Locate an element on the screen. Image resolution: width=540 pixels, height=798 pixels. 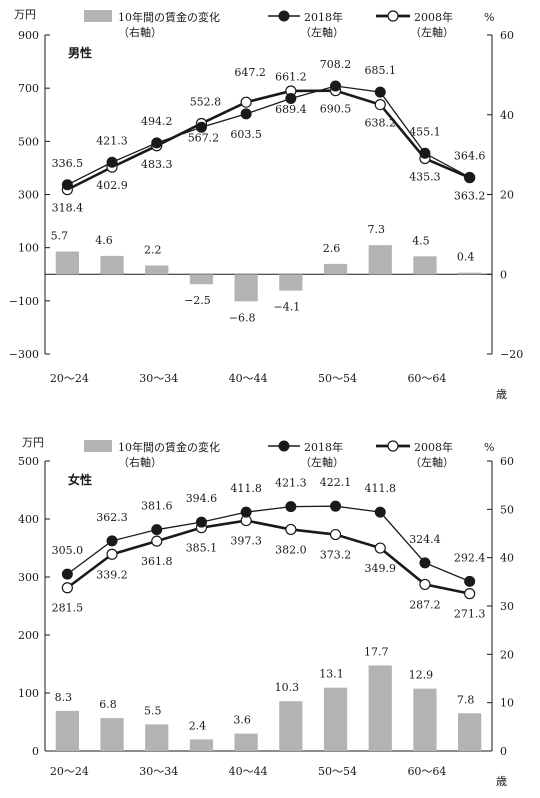
left-tick-label: 100 is located at coordinates (28, 693).